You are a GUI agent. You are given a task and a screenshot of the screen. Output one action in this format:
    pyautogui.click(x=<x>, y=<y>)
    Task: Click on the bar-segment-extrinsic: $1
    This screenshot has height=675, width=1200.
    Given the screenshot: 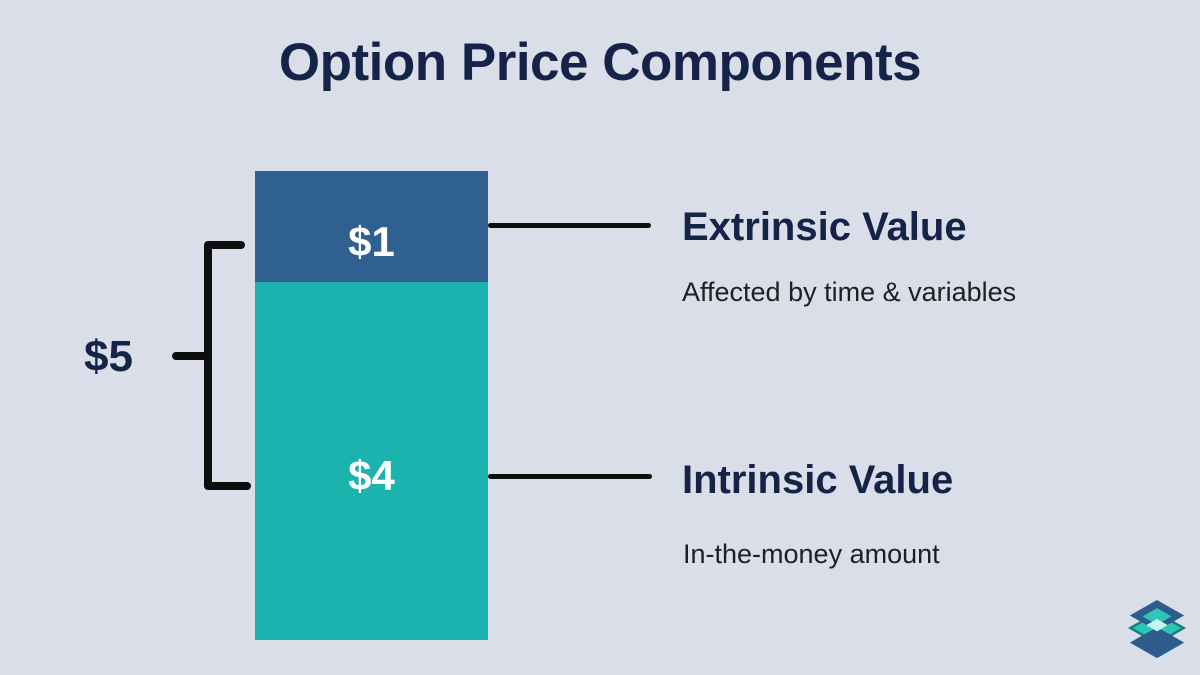 What is the action you would take?
    pyautogui.click(x=371, y=226)
    